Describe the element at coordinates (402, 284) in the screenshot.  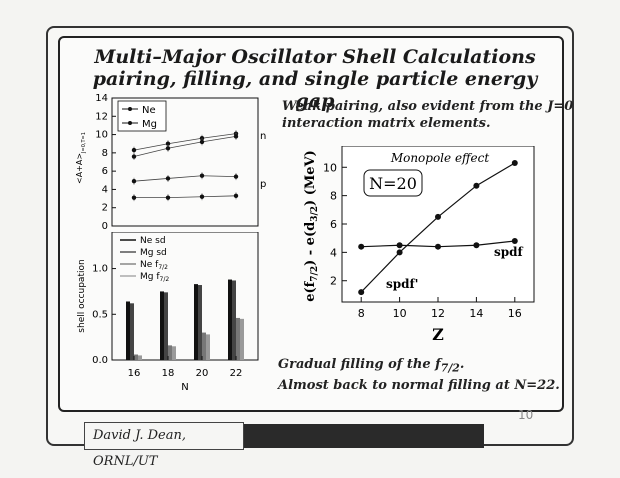
I see `series-label-spdf-prime: spdf'` at that location.